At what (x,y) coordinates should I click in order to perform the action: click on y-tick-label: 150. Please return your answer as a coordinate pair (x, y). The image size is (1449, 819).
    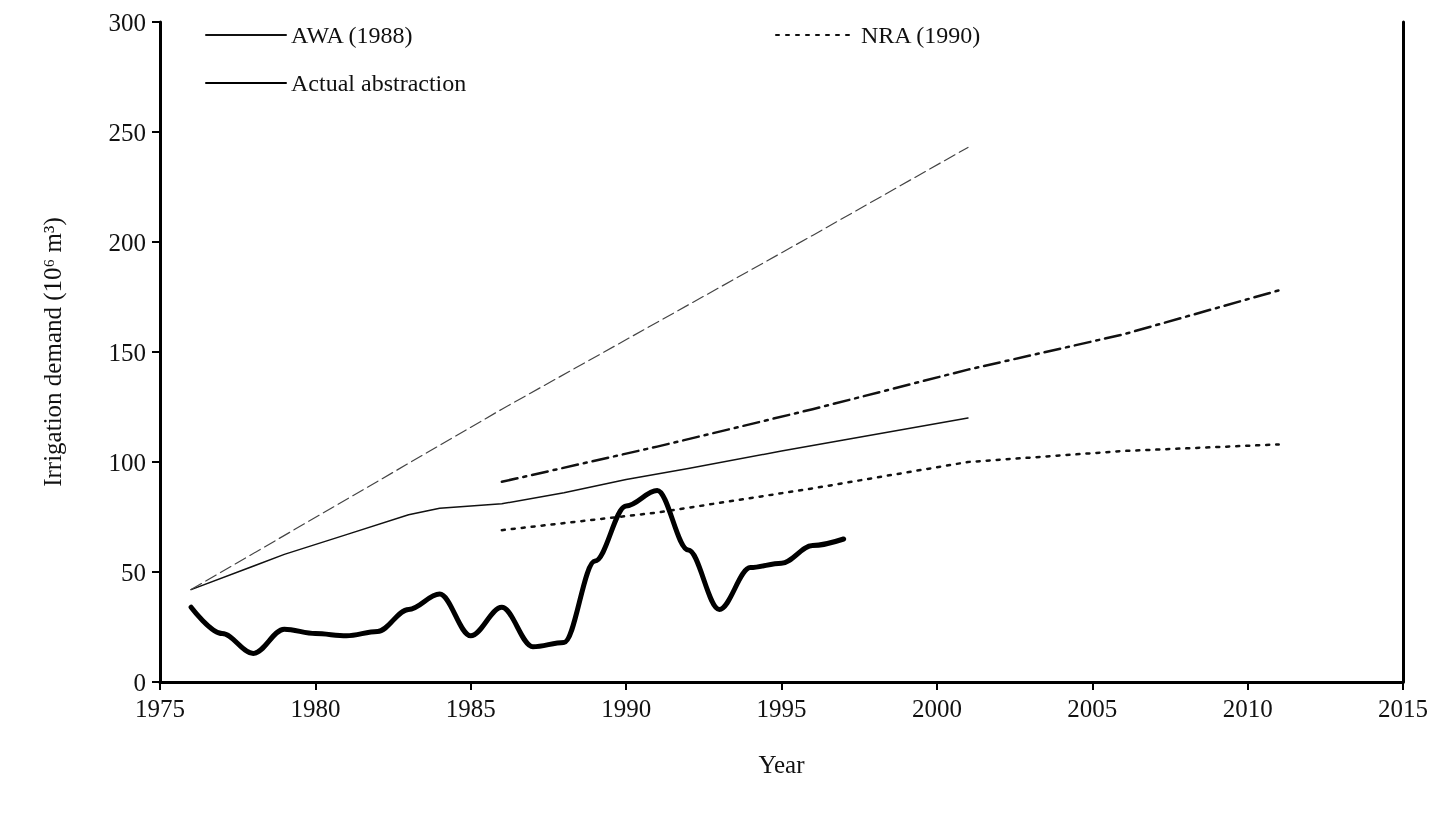
    Looking at the image, I should click on (127, 352).